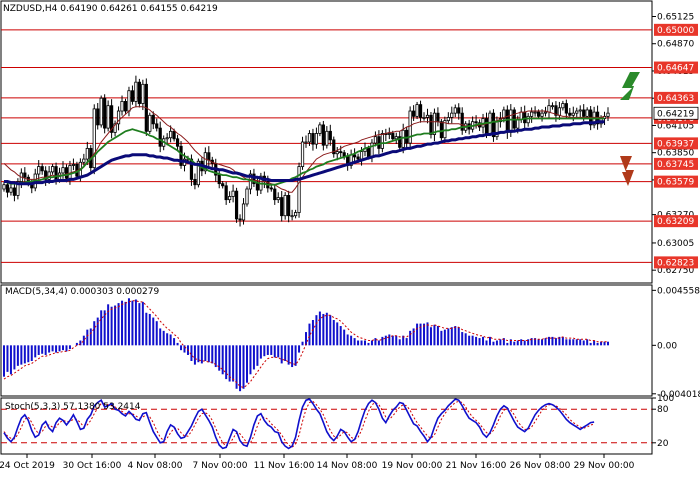 The height and width of the screenshot is (500, 700). What do you see at coordinates (412, 466) in the screenshot?
I see `time-axis-label: 19 Nov 00:00` at bounding box center [412, 466].